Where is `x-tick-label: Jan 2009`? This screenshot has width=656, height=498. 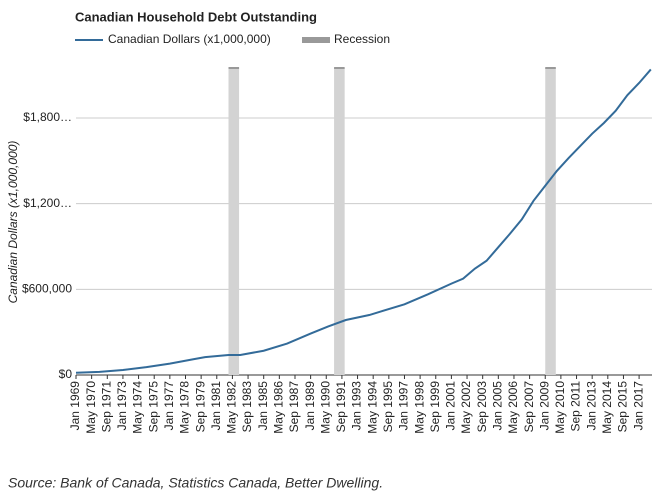 x-tick-label: Jan 2009 is located at coordinates (544, 406).